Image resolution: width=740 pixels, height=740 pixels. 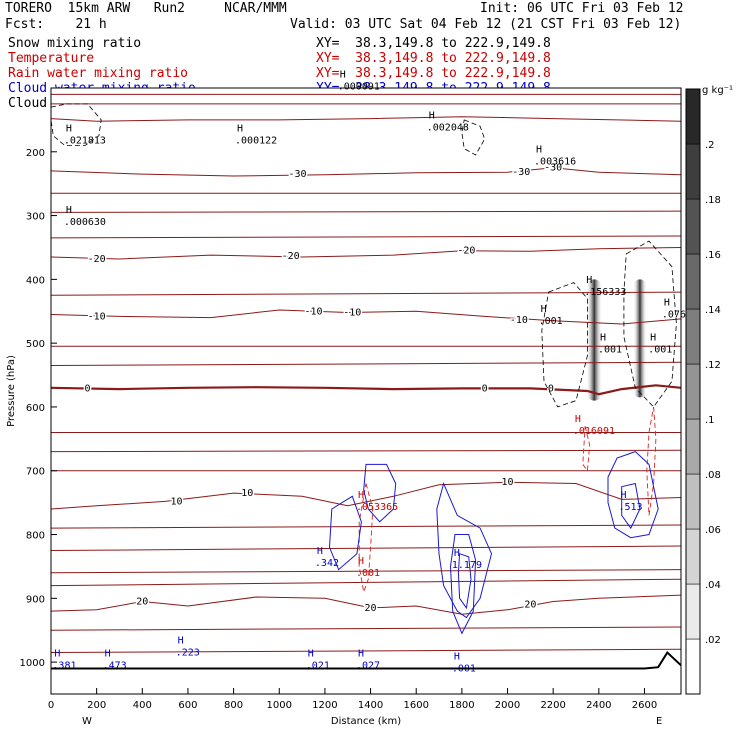 What do you see at coordinates (88, 388) in the screenshot?
I see `isotherm-label: 0` at bounding box center [88, 388].